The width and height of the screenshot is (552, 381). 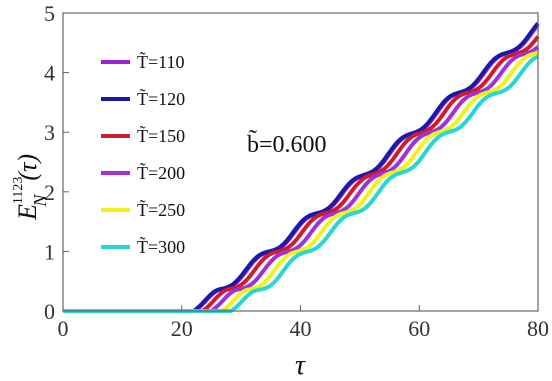 I want to click on y-axis-label-arg: (τ), so click(x=27, y=167).